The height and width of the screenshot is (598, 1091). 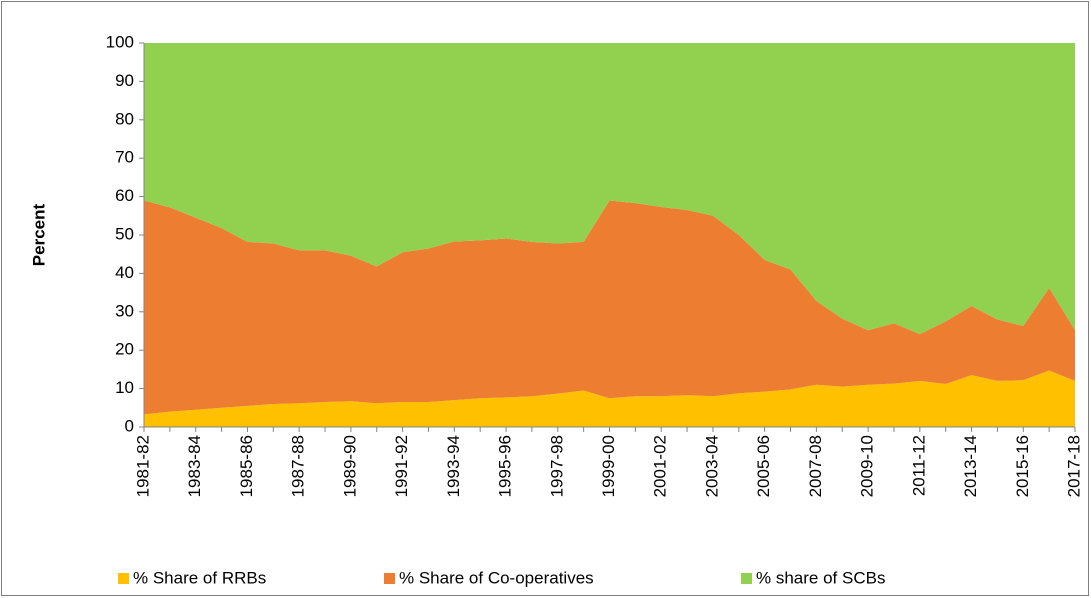 I want to click on x-tick-label: 2007-08, so click(x=815, y=466).